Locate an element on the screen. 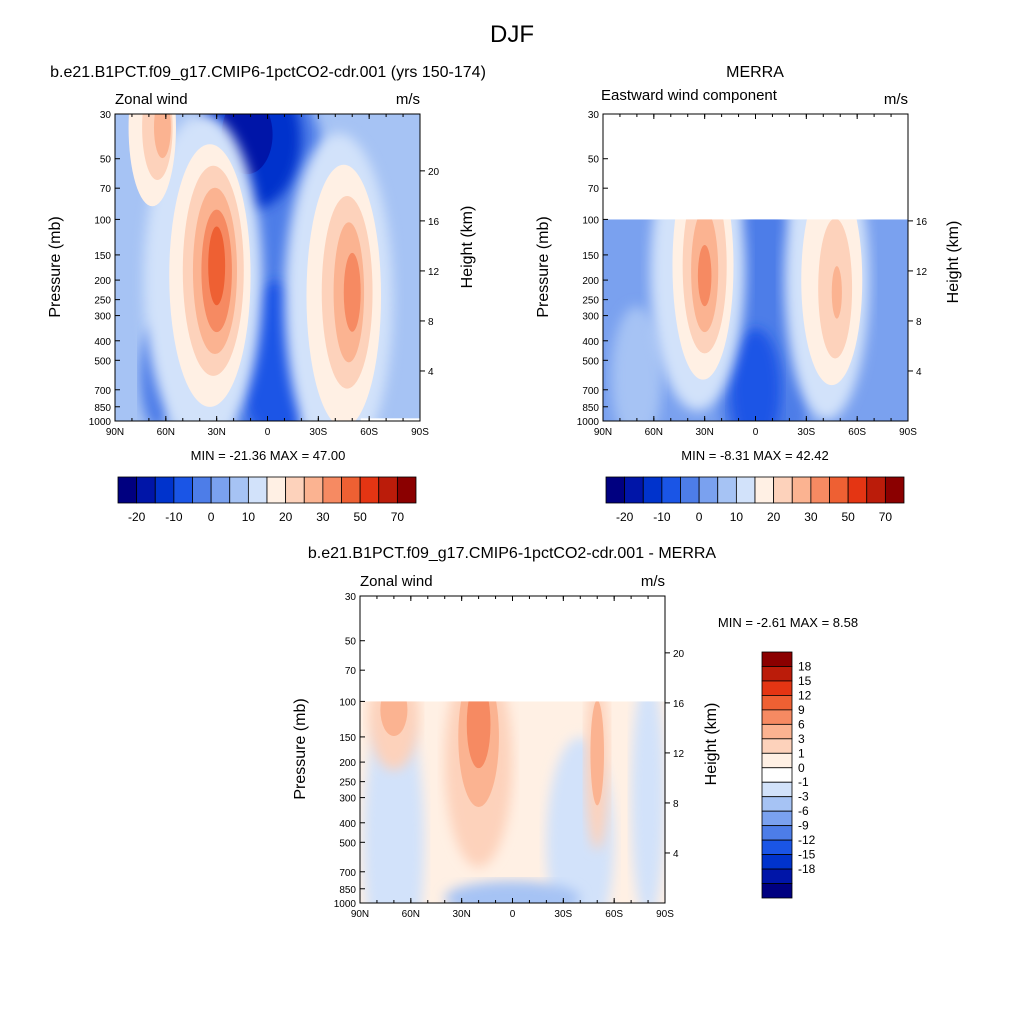 This screenshot has width=1024, height=1024. colorbar-label: 70 is located at coordinates (398, 517).